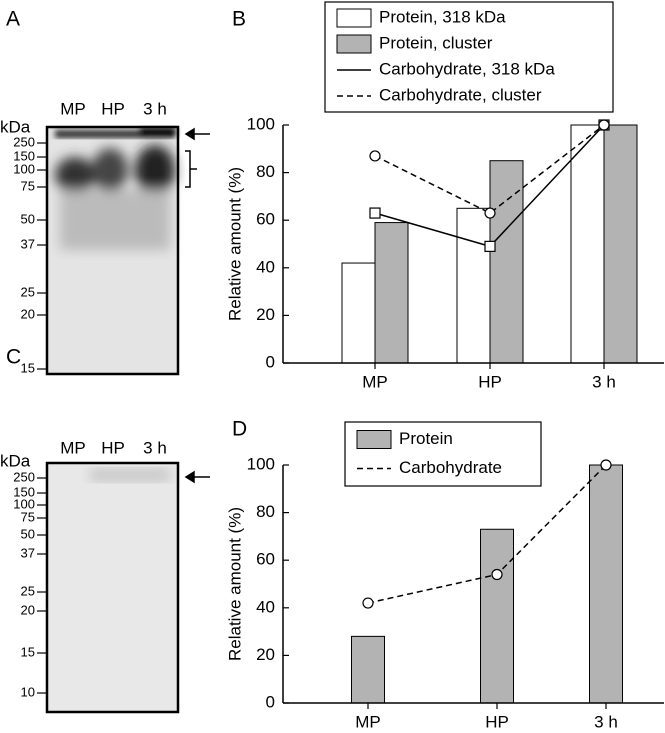 The width and height of the screenshot is (665, 733). Describe the element at coordinates (239, 429) in the screenshot. I see `panel-label: D` at that location.